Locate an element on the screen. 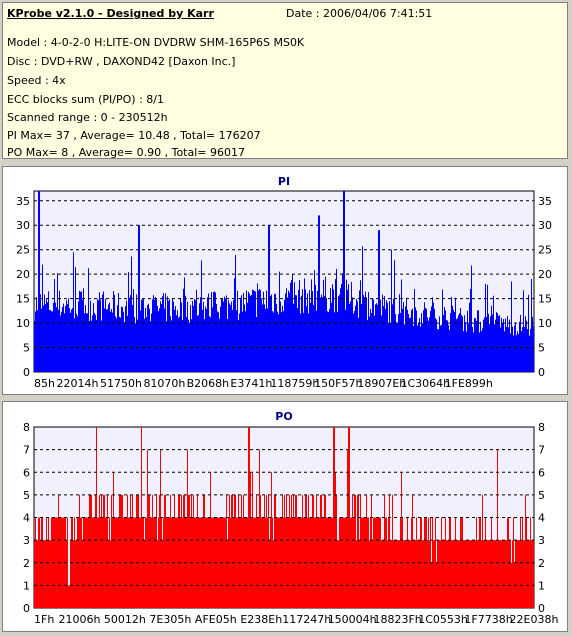 This screenshot has height=636, width=572. y-tick-right: 7 is located at coordinates (541, 450).